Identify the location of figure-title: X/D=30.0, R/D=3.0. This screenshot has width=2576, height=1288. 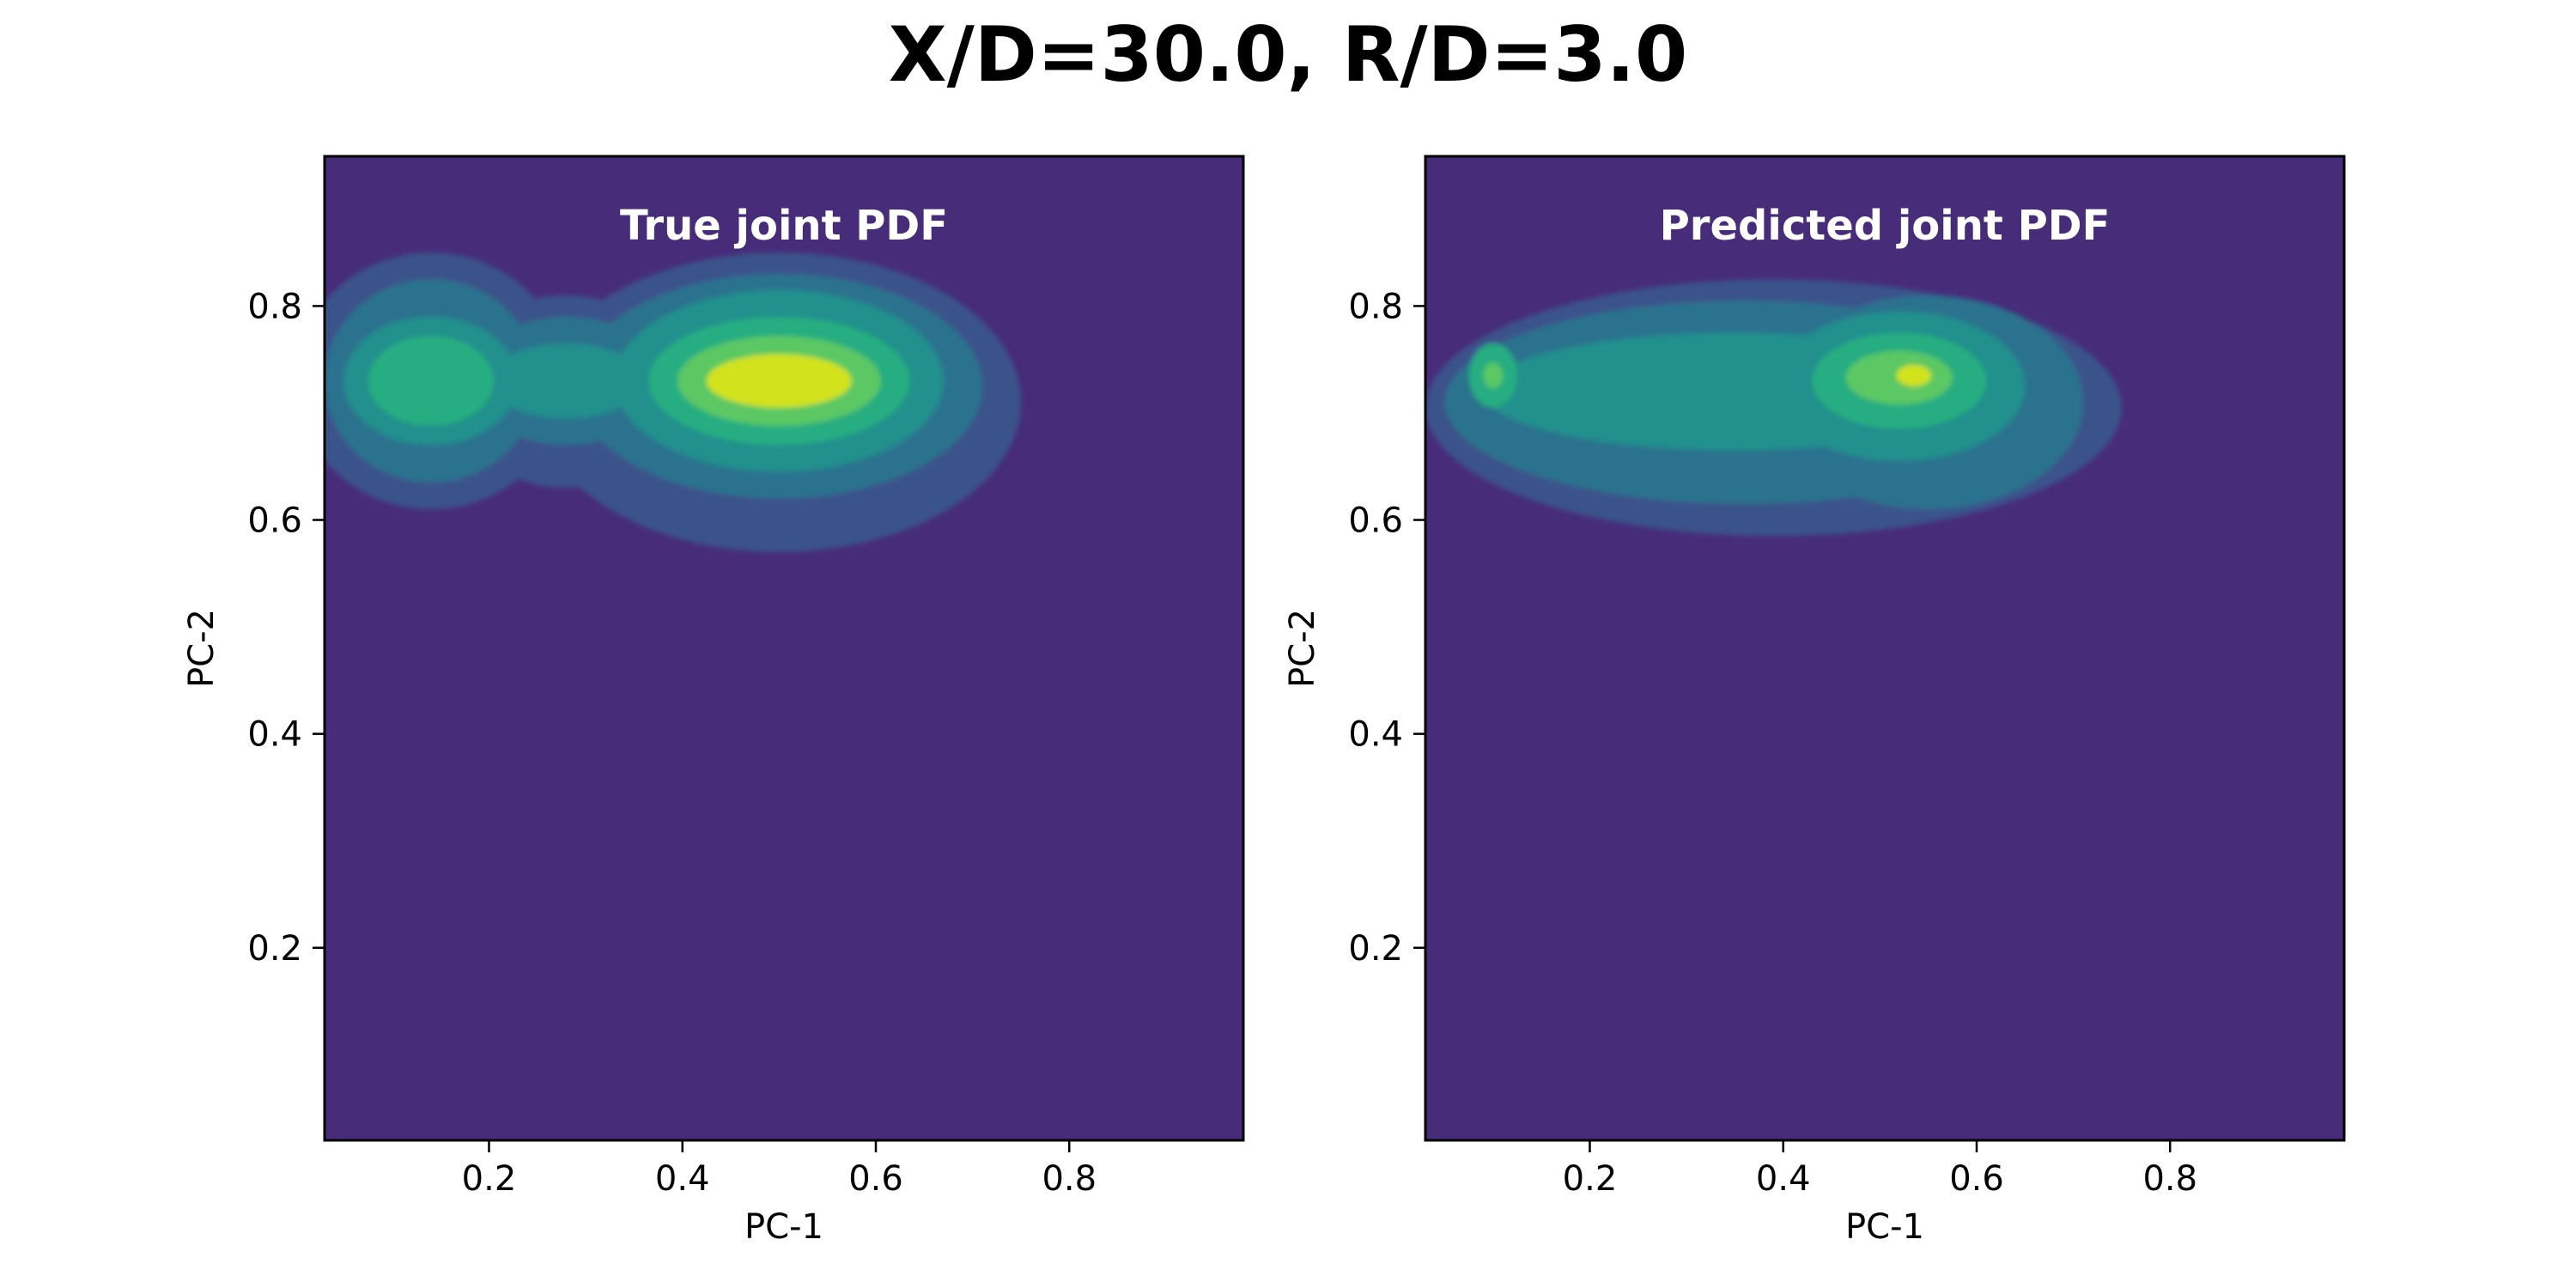
(1288, 55).